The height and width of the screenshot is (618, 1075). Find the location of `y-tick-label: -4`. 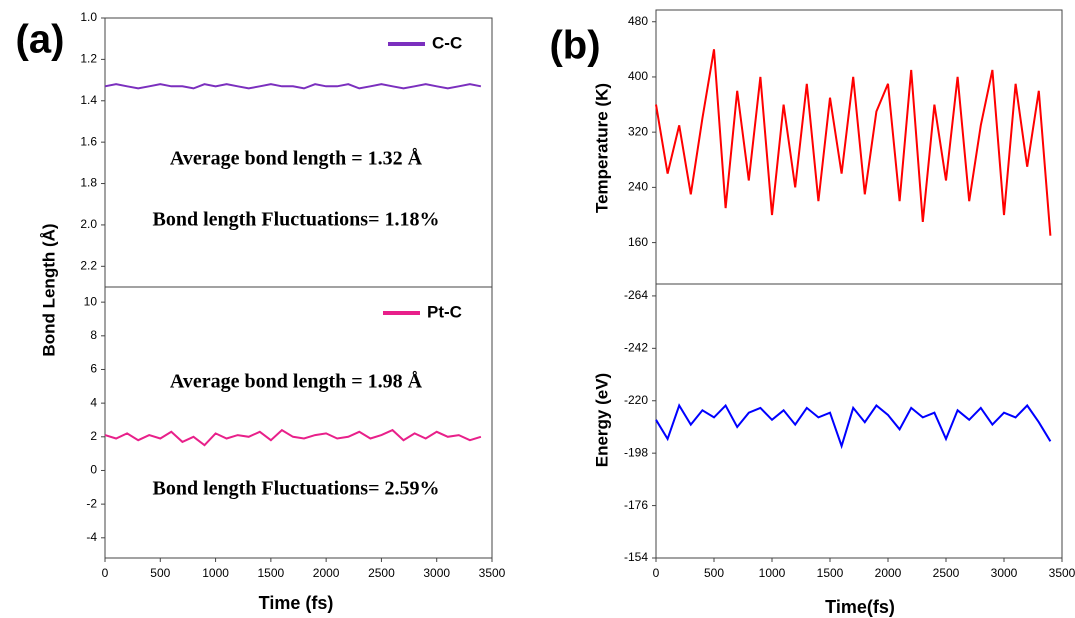

y-tick-label: -4 is located at coordinates (91, 537).